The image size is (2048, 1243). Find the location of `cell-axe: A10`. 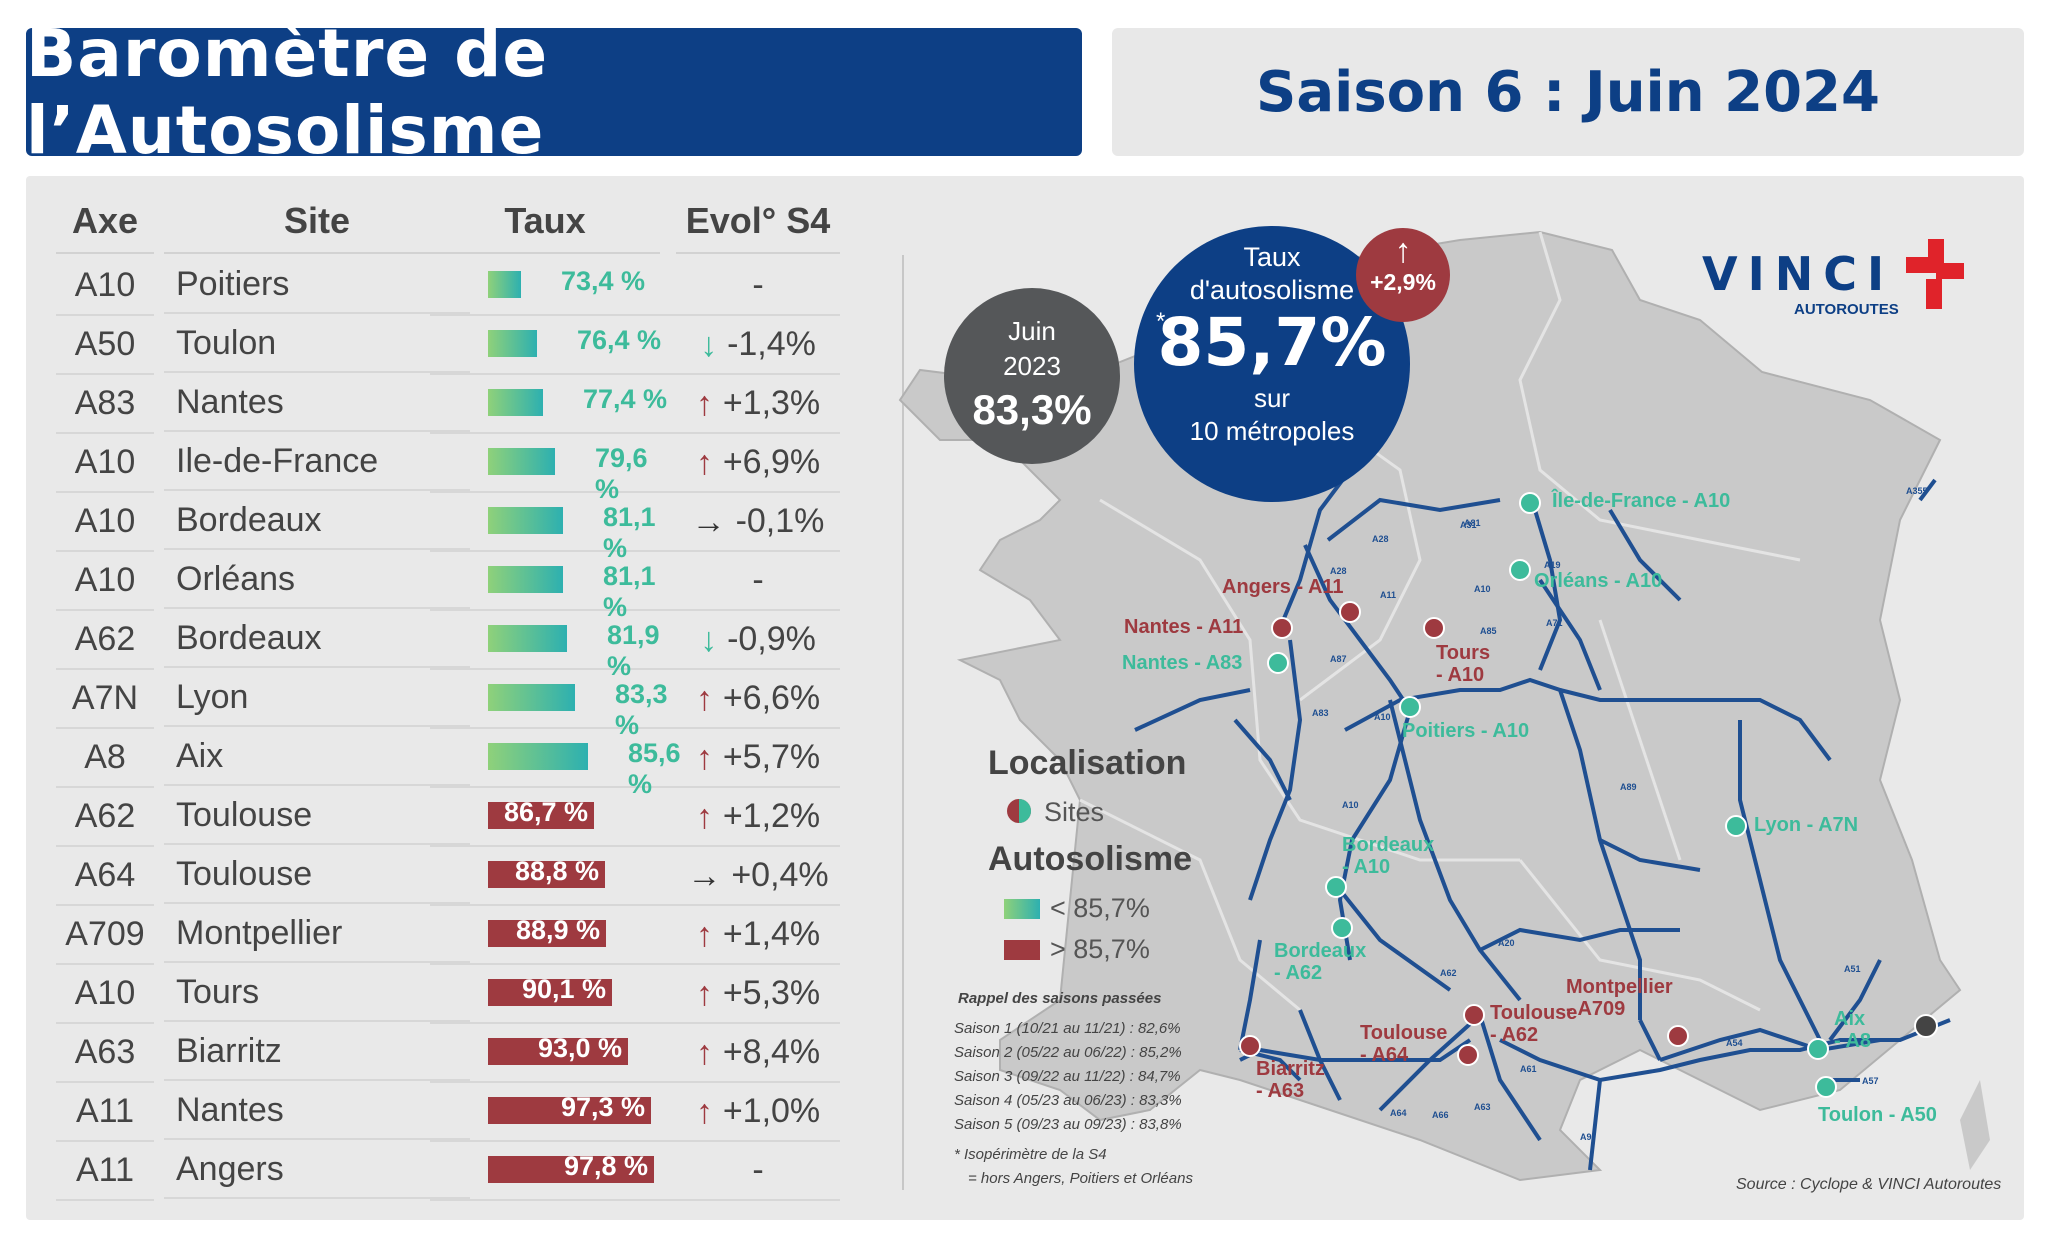

cell-axe: A10 is located at coordinates (105, 994).